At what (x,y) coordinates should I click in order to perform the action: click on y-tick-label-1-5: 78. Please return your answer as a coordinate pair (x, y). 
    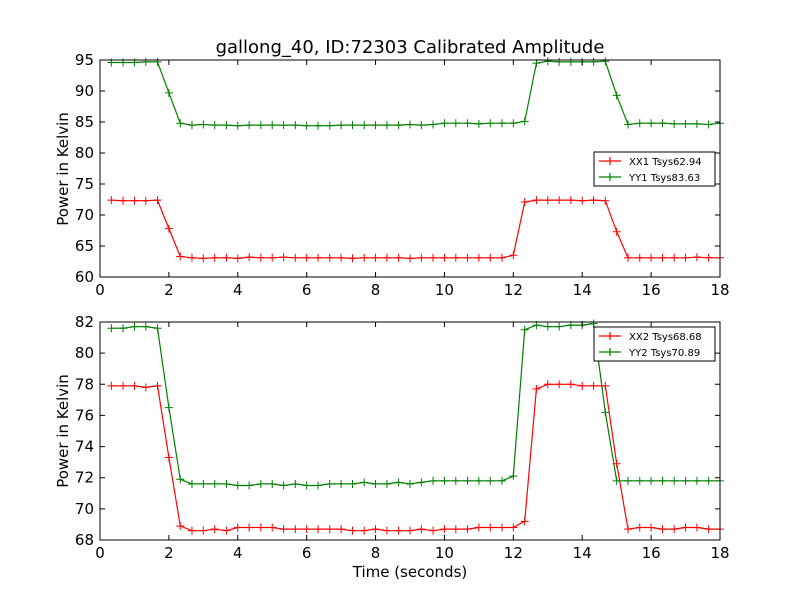
    Looking at the image, I should click on (84, 384).